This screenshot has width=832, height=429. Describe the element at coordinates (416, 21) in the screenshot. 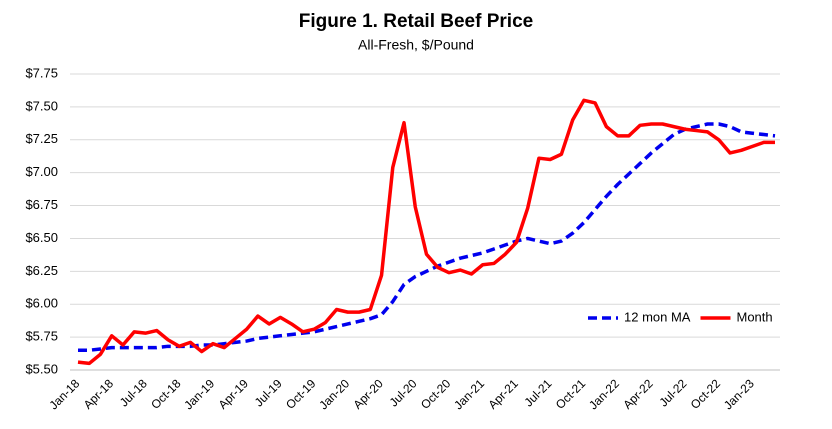

I see `chart-title: Figure 1. Retail Beef Price` at that location.